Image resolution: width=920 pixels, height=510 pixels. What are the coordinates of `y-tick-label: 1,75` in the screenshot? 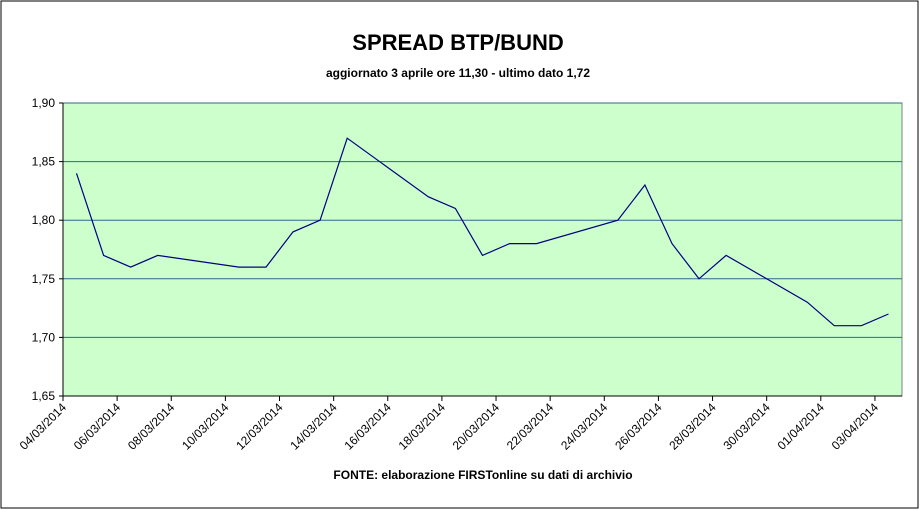 It's located at (44, 279).